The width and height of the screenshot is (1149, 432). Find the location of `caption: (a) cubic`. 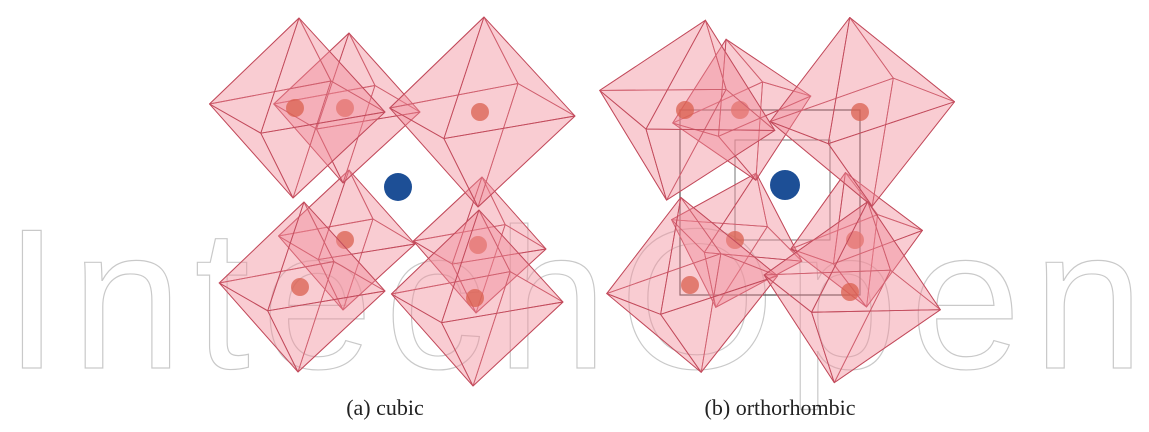

caption: (a) cubic is located at coordinates (385, 407).